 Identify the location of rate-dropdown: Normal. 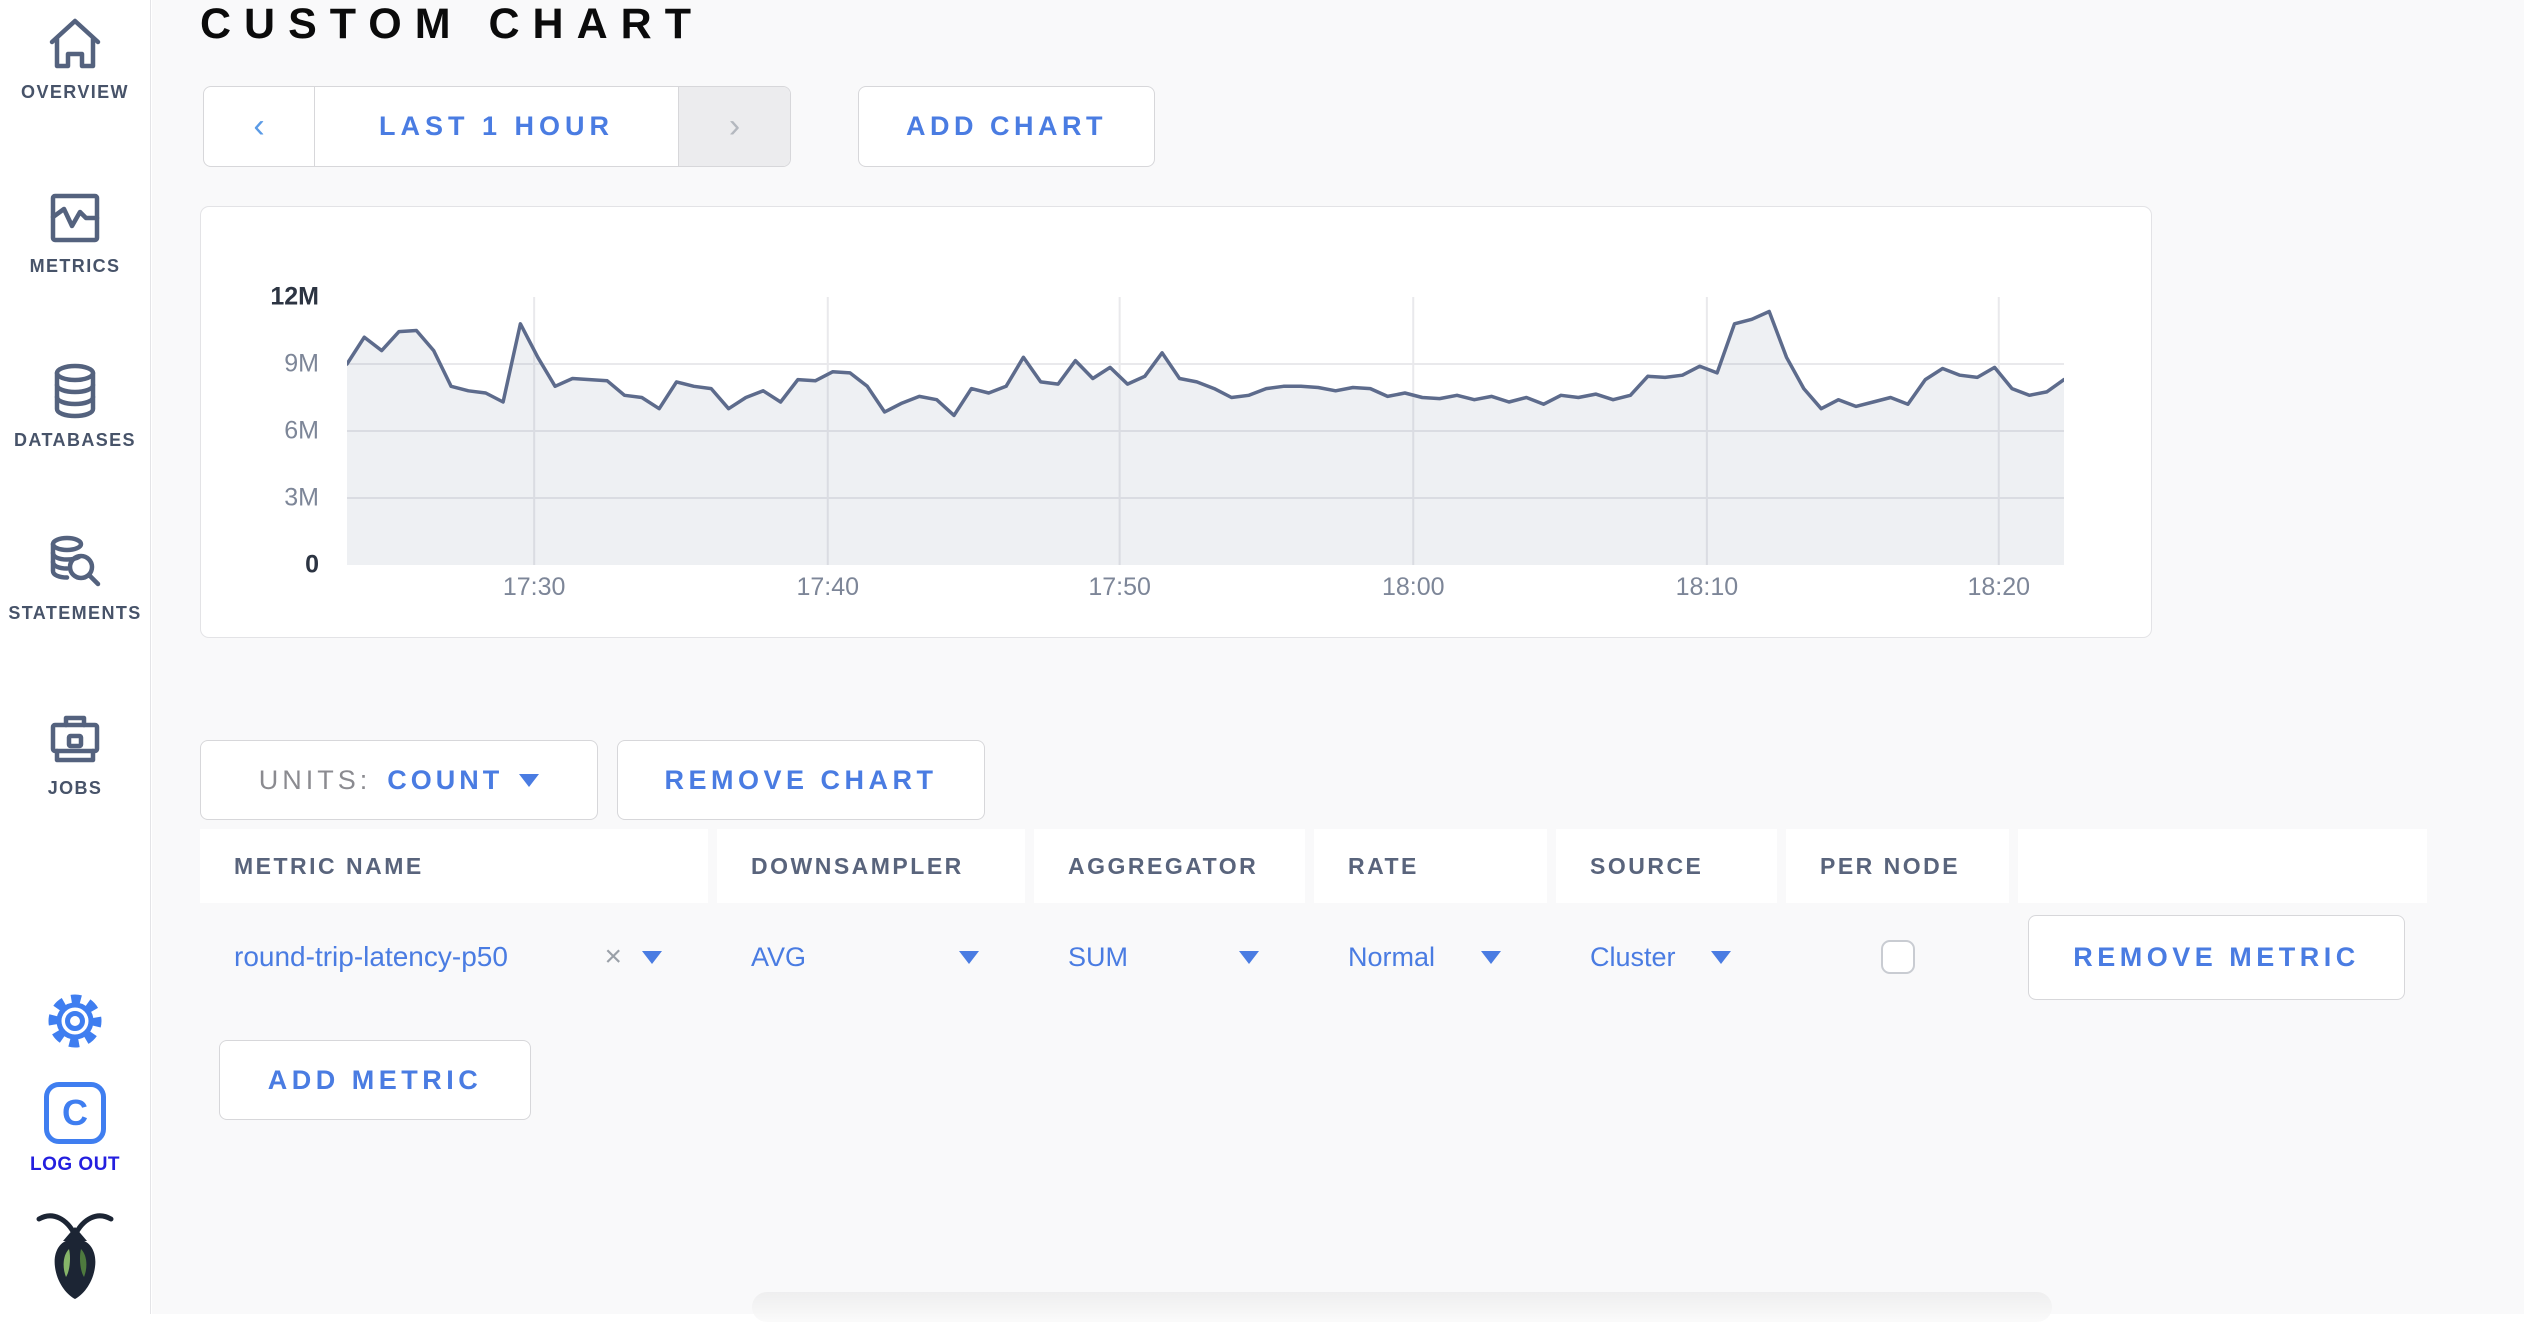
(1430, 957).